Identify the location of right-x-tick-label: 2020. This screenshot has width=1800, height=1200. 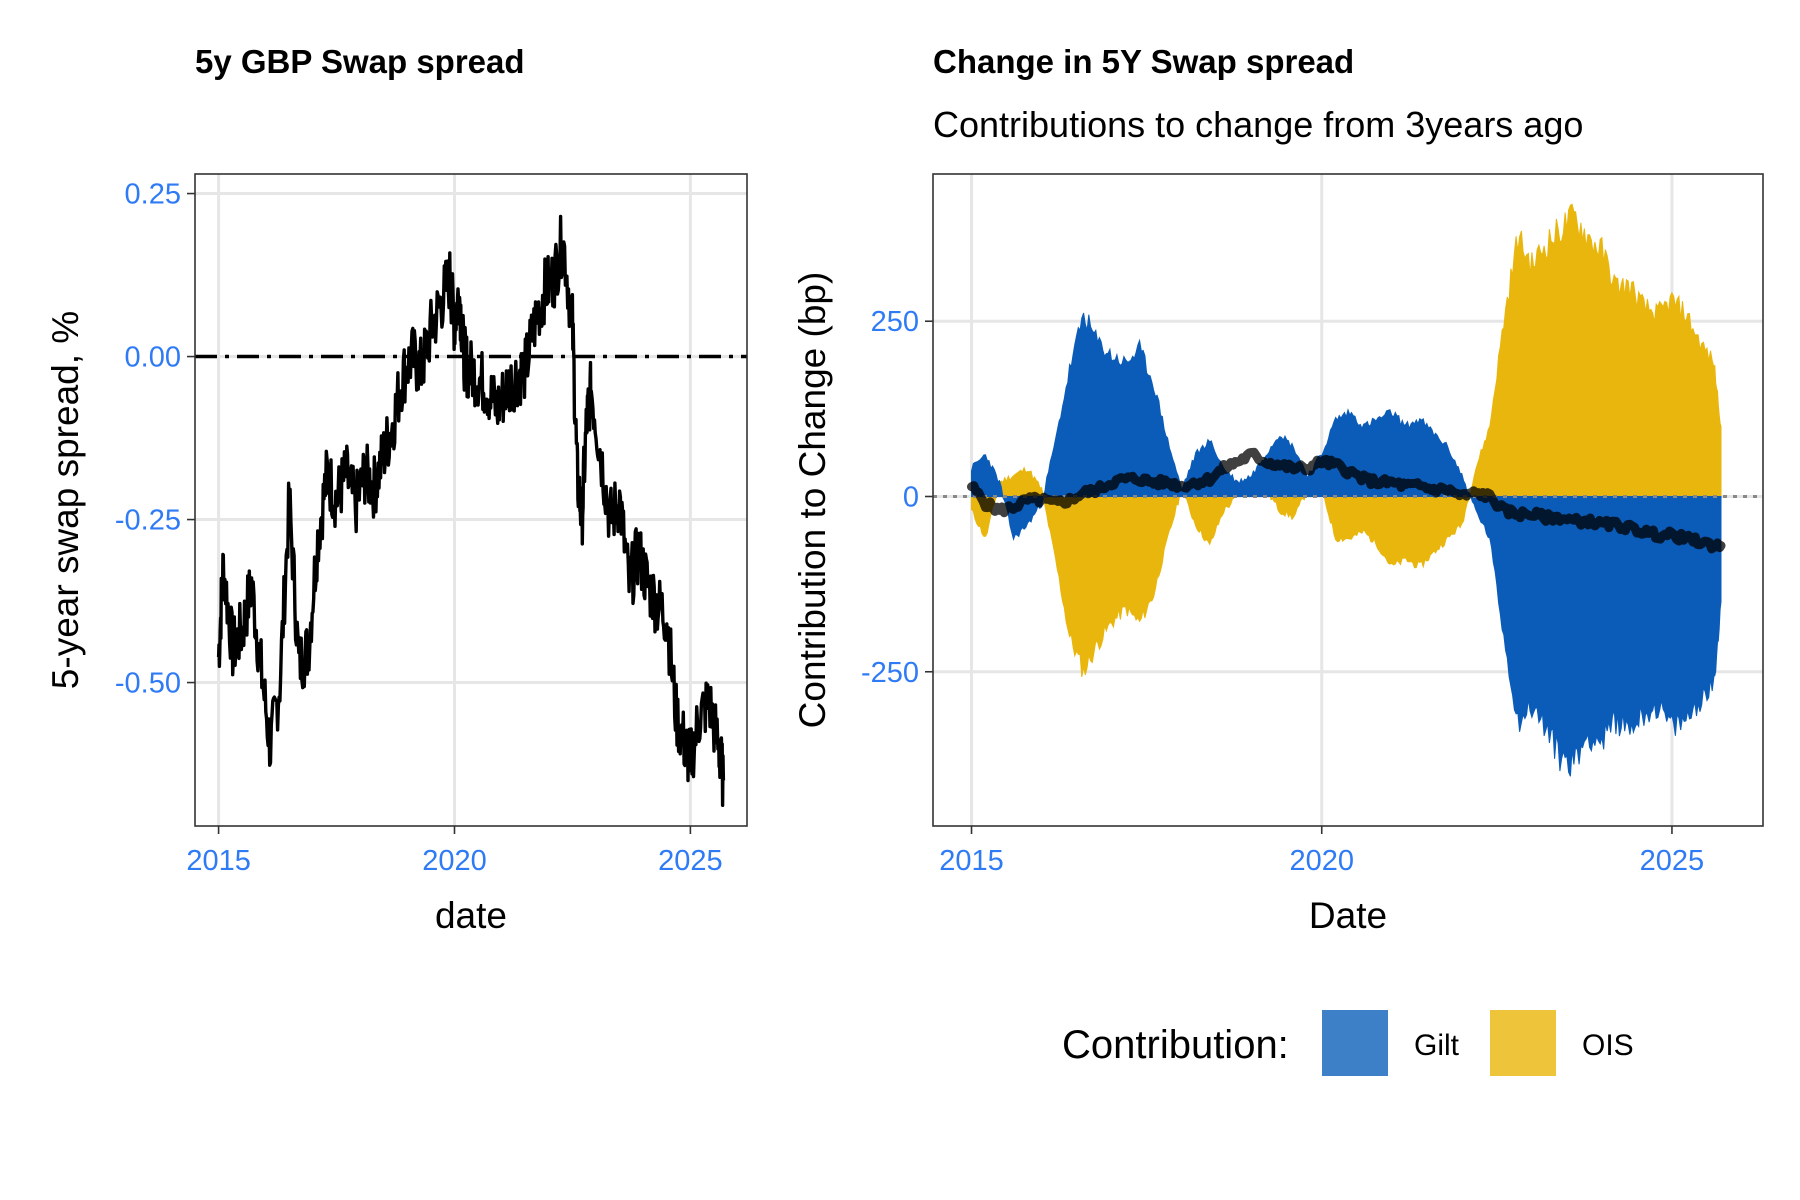
(1321, 861).